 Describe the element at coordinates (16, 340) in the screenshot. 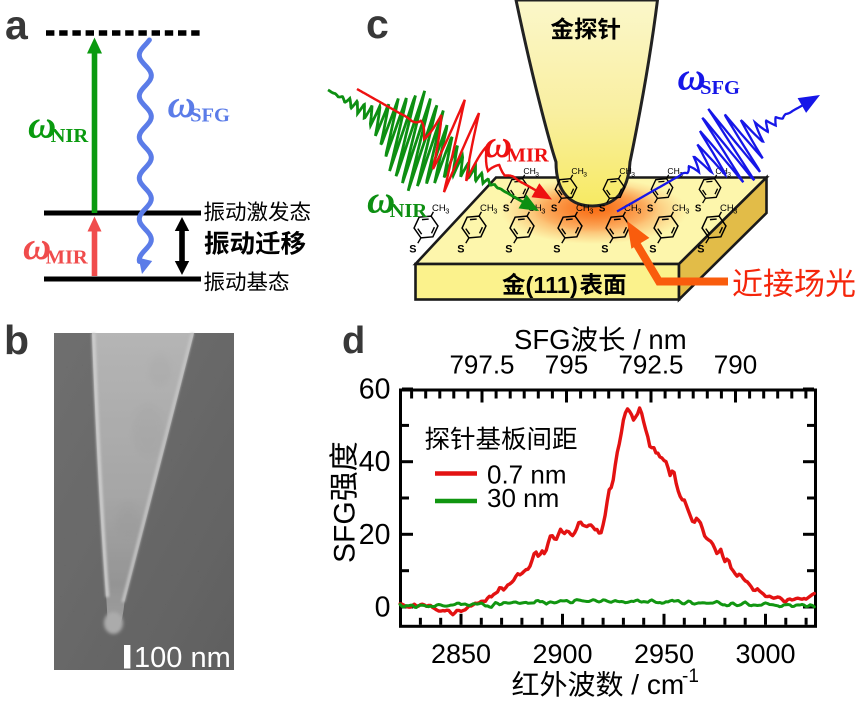

I see `svg-text: b` at that location.